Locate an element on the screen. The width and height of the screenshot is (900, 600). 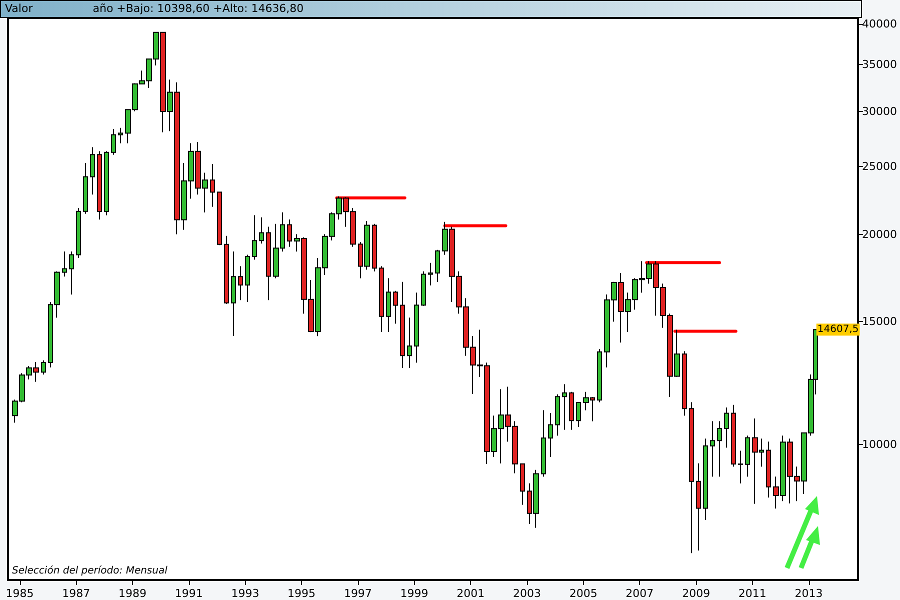
annotation: 14607,5 is located at coordinates (838, 330).